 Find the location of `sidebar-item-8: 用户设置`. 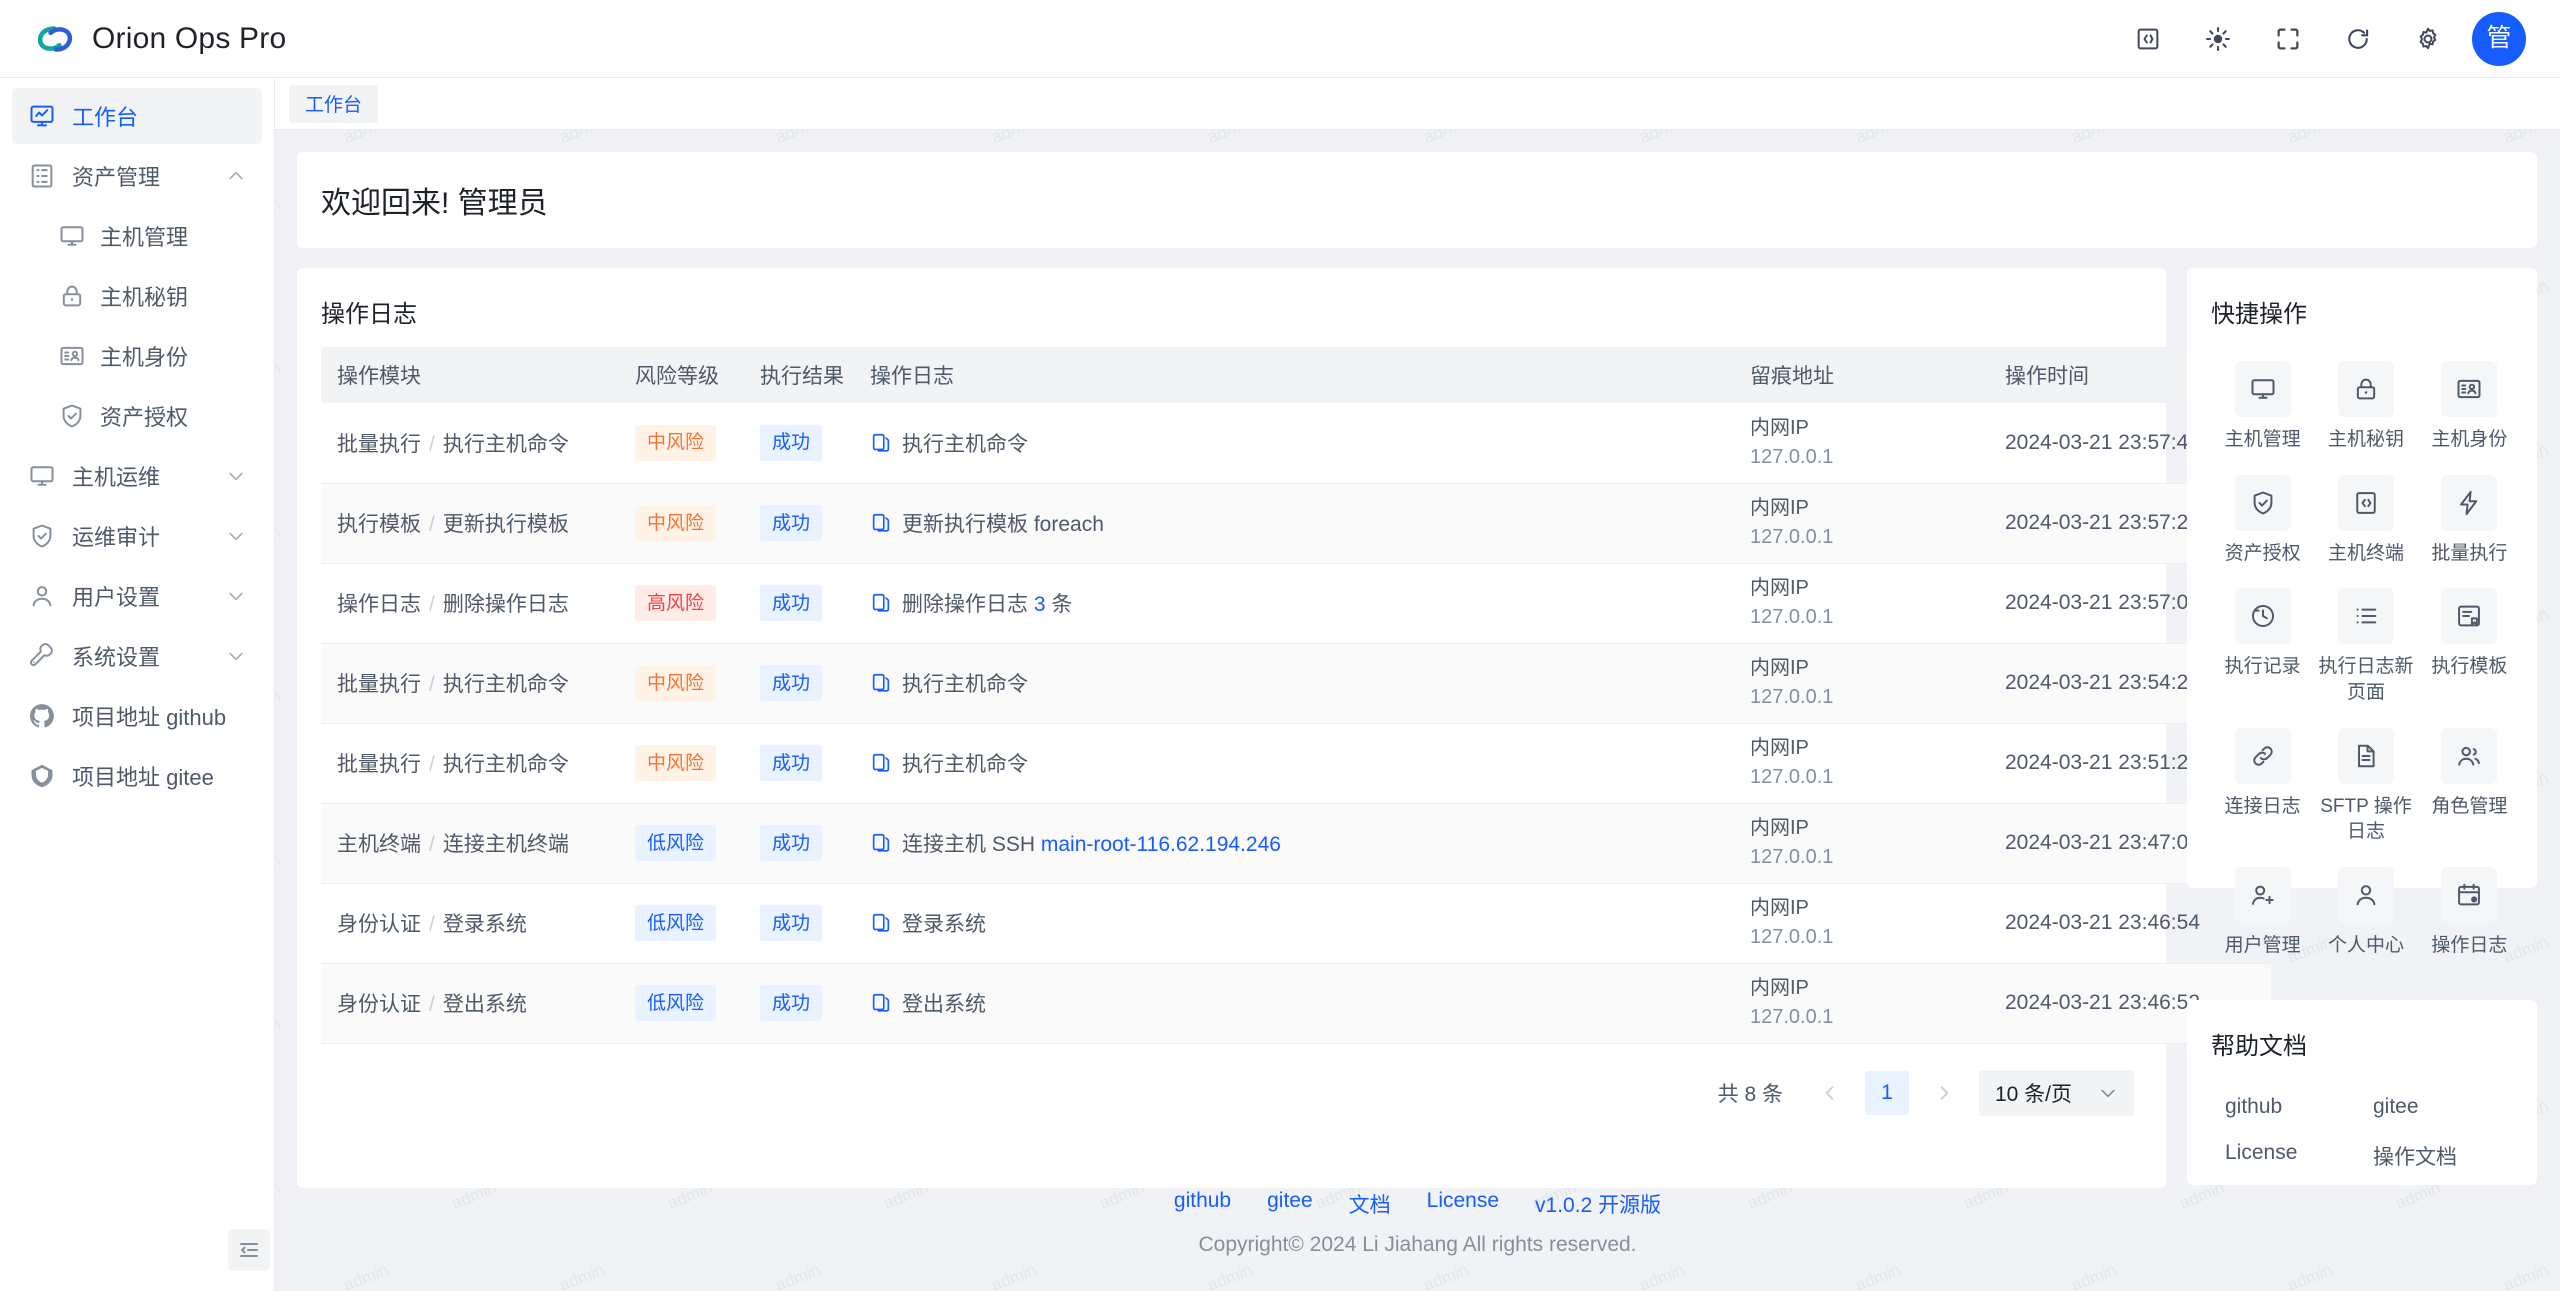

sidebar-item-8: 用户设置 is located at coordinates (137, 596).